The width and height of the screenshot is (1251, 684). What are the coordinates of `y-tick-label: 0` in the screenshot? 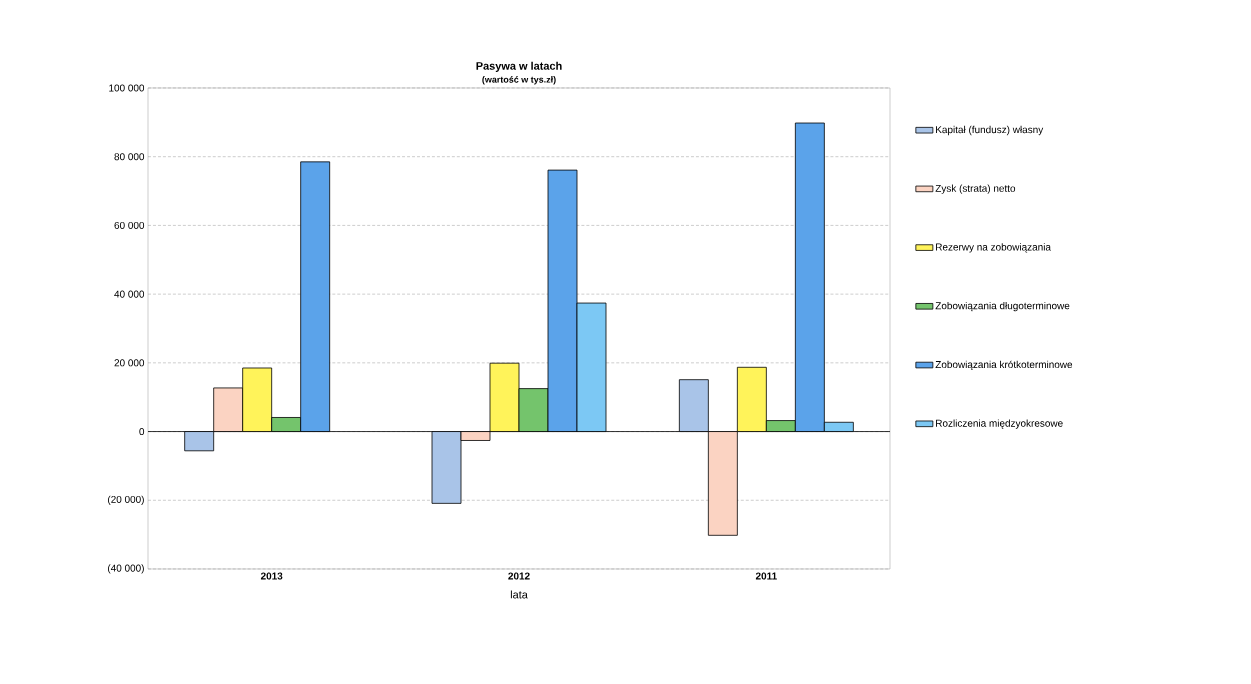 It's located at (142, 432).